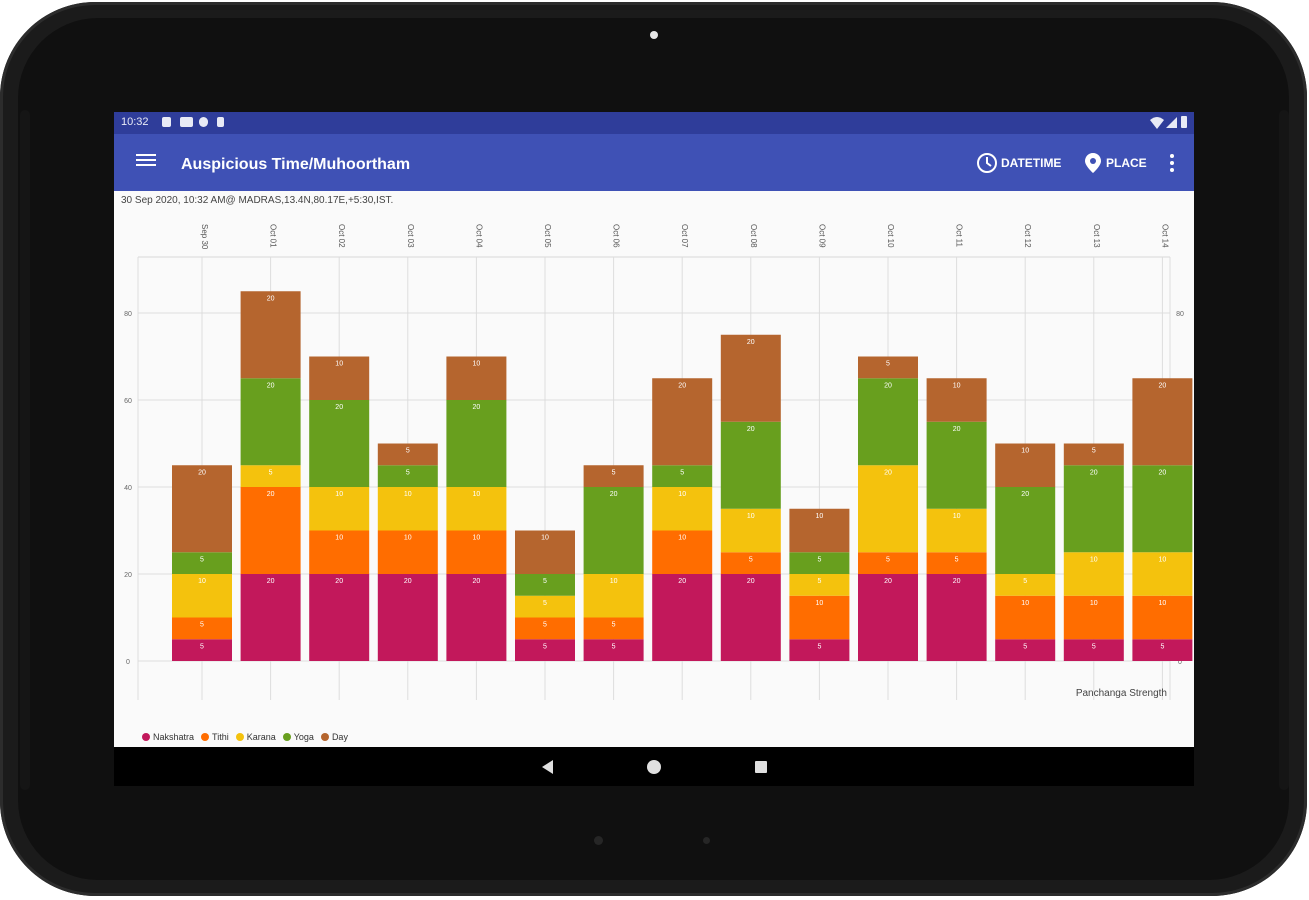 Image resolution: width=1309 pixels, height=900 pixels. I want to click on place-button: PLACE, so click(1115, 163).